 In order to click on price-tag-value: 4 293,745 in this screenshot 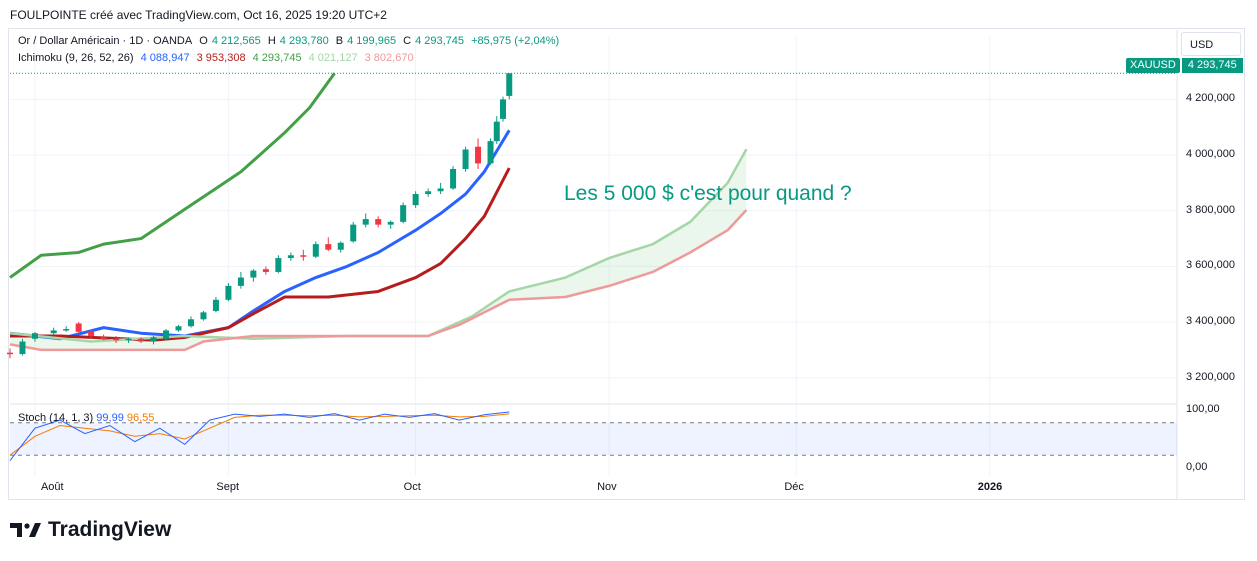, I will do `click(1212, 65)`.